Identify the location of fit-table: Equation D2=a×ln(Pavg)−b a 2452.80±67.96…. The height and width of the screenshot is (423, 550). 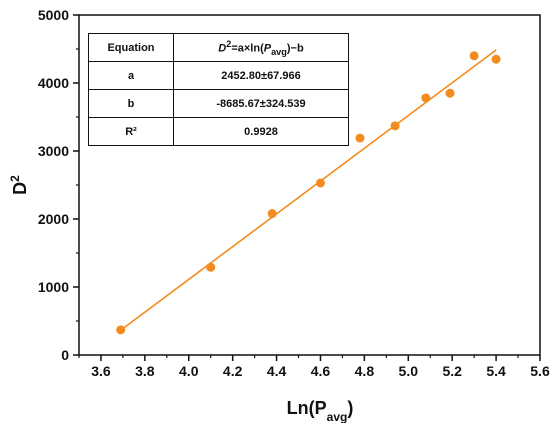
(218, 89).